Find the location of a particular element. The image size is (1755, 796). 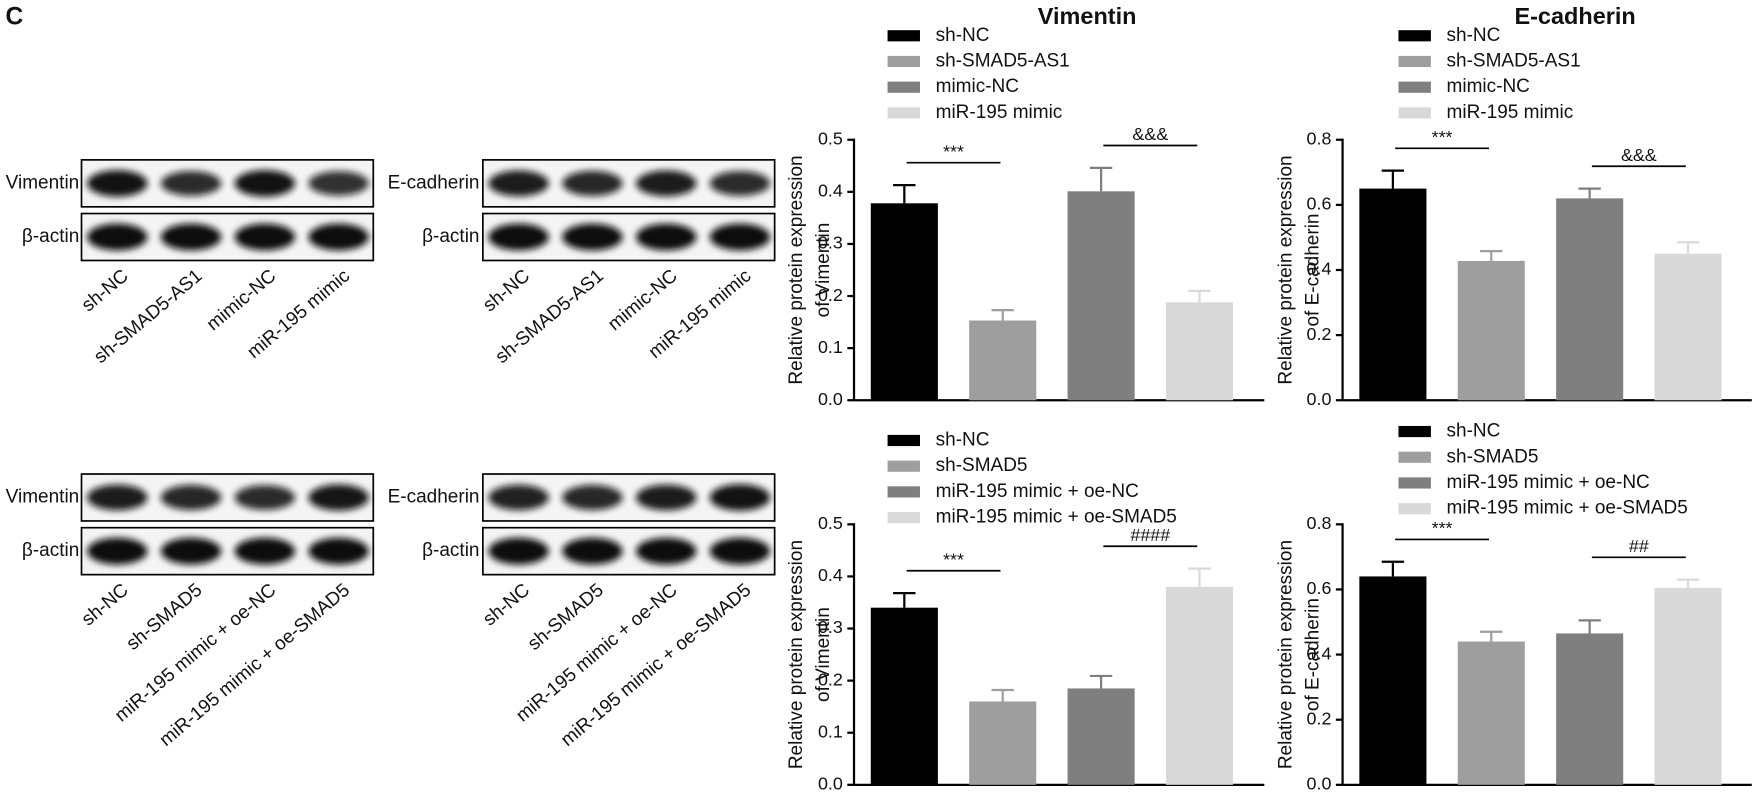

legend-label: miR-195 mimic + oe-SMAD5 is located at coordinates (1567, 508).